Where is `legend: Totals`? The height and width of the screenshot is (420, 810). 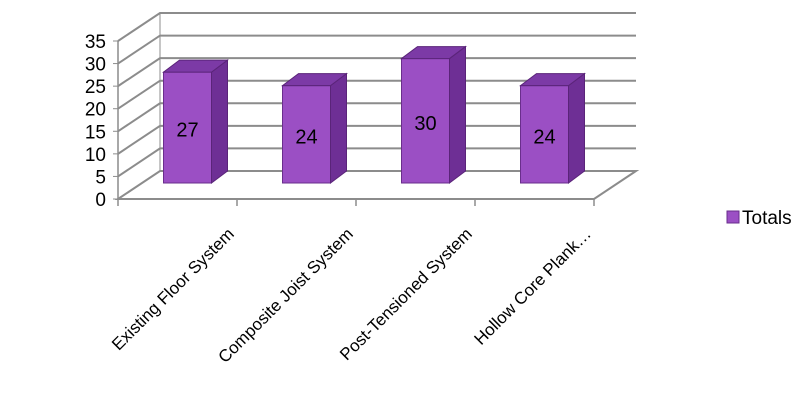
legend: Totals is located at coordinates (759, 218).